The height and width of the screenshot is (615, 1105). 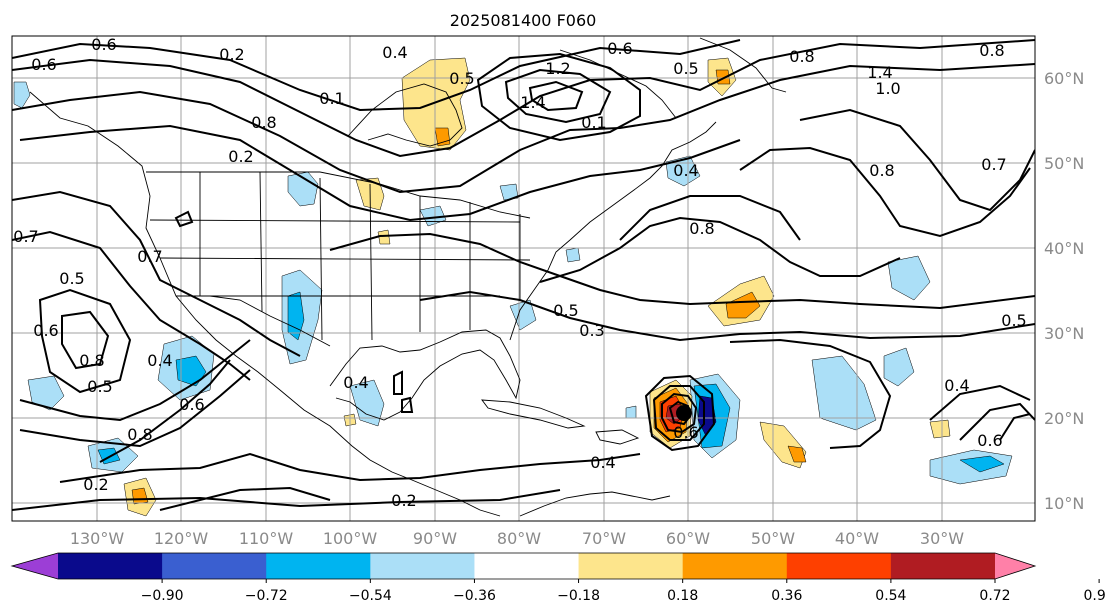 What do you see at coordinates (162, 596) in the screenshot?
I see `colorbar-tick-label: −0.90` at bounding box center [162, 596].